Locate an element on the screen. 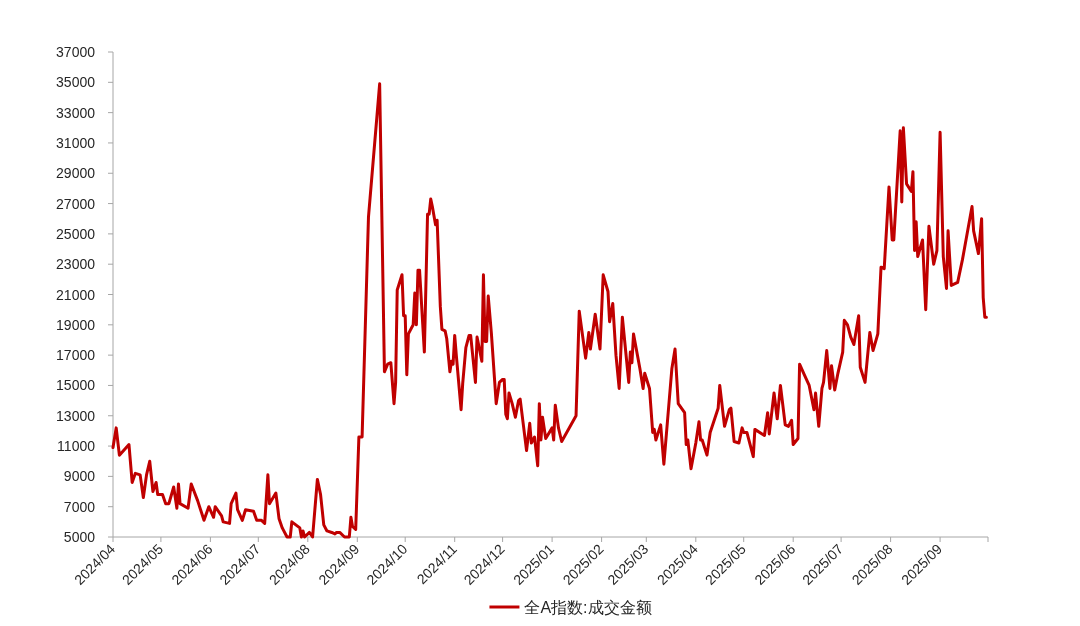  y-tick-label: 11000 is located at coordinates (76, 446).